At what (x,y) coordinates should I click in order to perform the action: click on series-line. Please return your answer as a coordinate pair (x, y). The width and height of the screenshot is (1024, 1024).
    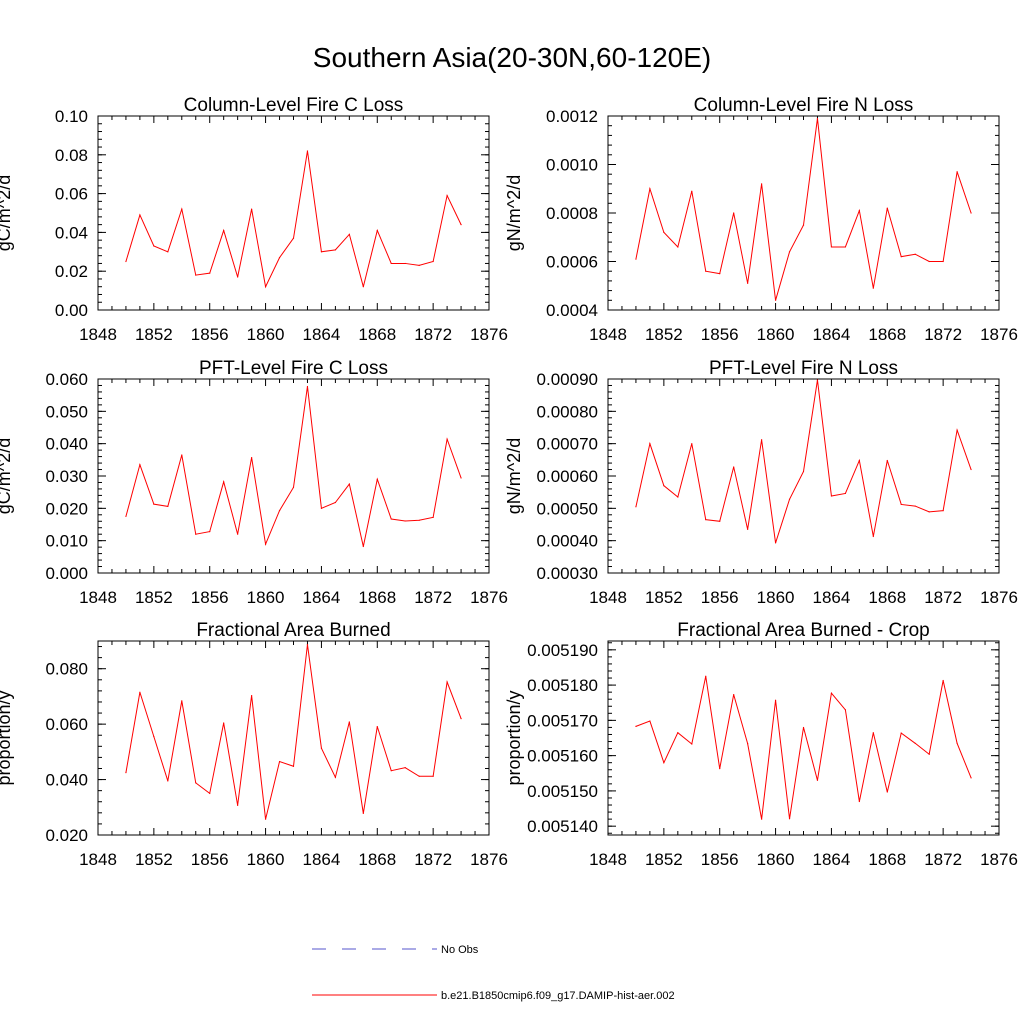
    Looking at the image, I should click on (293, 219).